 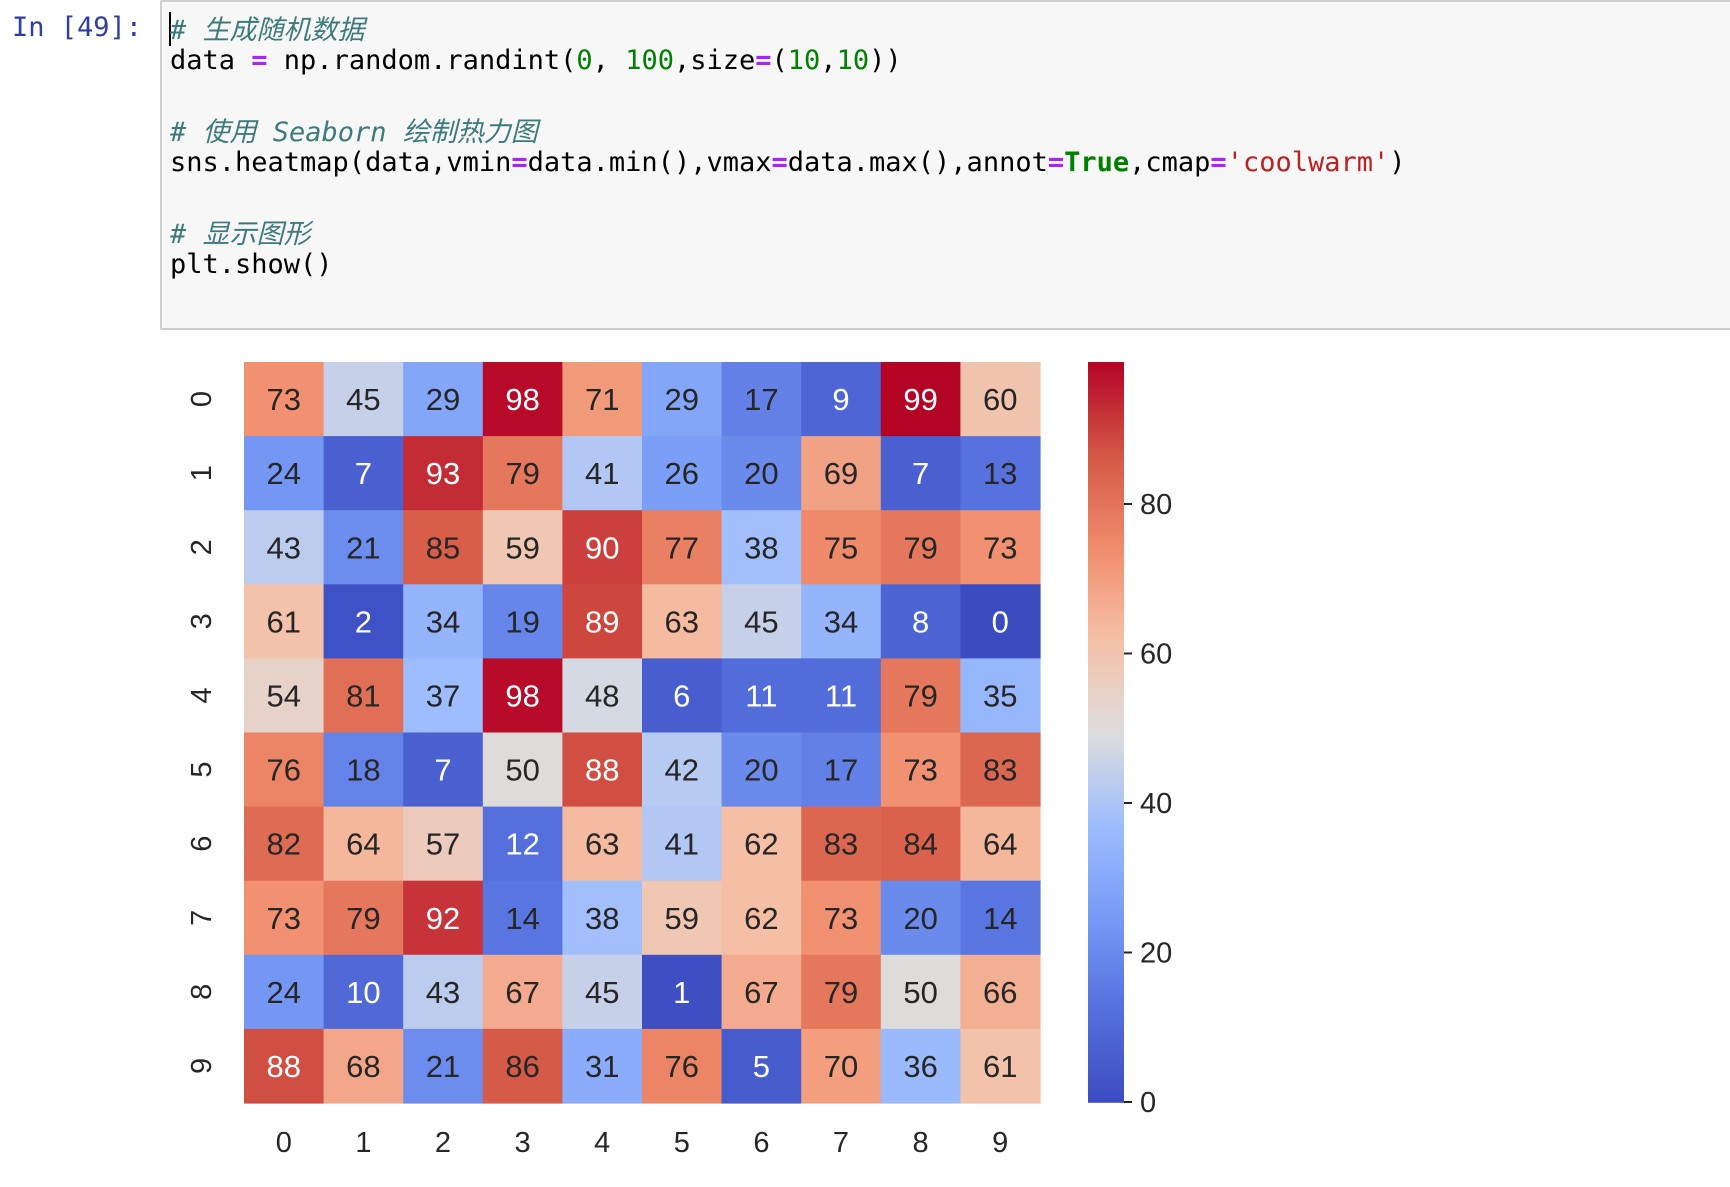 I want to click on heatmap-cell-label: 66, so click(x=1000, y=992).